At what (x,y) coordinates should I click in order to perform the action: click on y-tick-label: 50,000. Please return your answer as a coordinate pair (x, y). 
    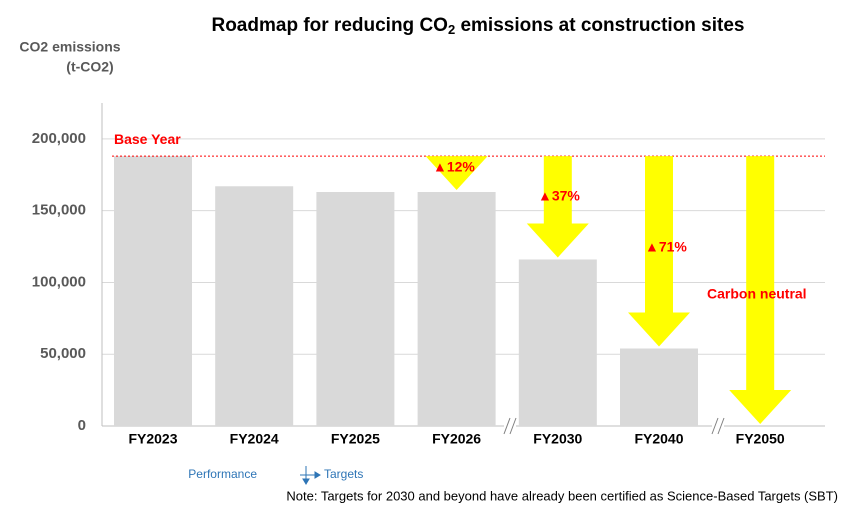
    Looking at the image, I should click on (63, 353).